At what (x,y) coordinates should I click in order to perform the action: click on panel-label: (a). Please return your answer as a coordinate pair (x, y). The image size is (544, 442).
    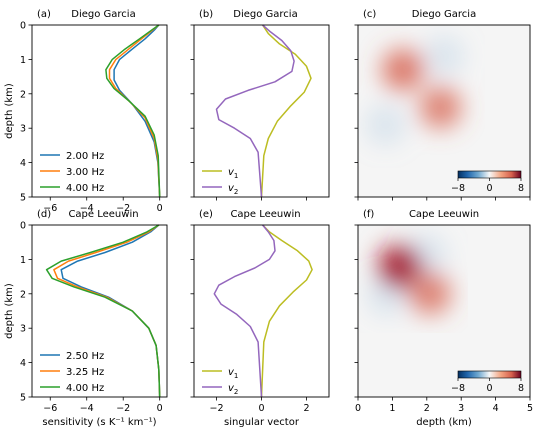
    Looking at the image, I should click on (44, 14).